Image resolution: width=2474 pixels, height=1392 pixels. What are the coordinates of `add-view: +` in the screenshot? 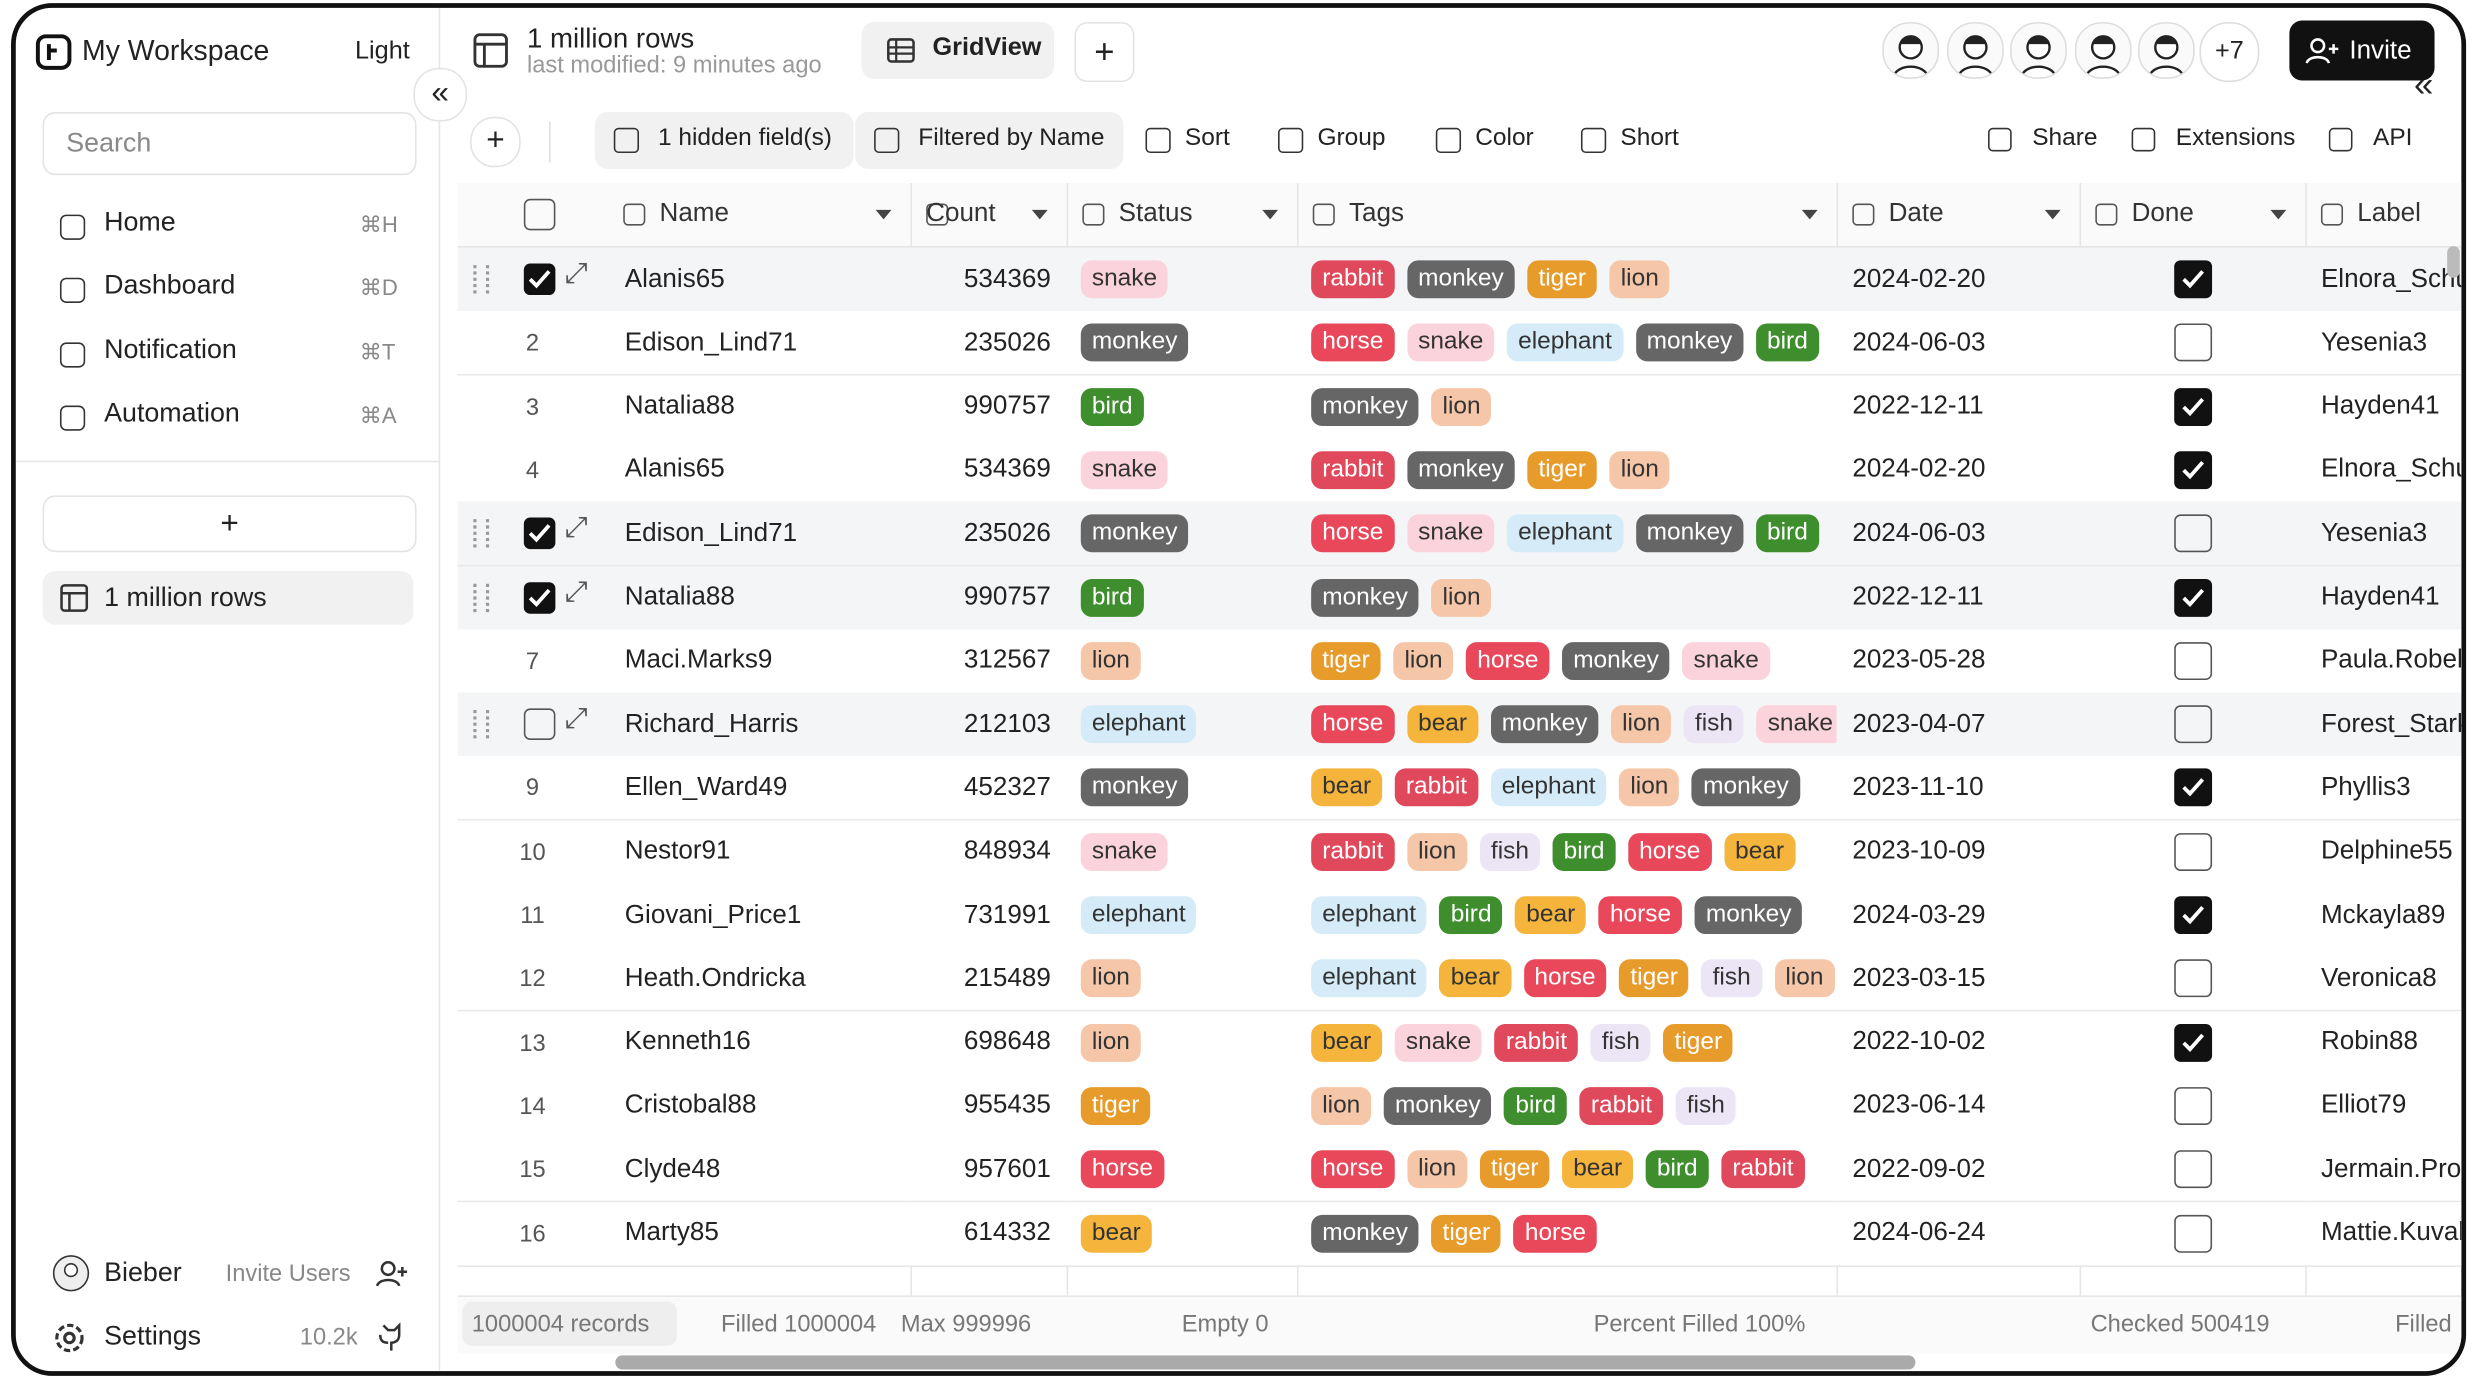 It's located at (1104, 52).